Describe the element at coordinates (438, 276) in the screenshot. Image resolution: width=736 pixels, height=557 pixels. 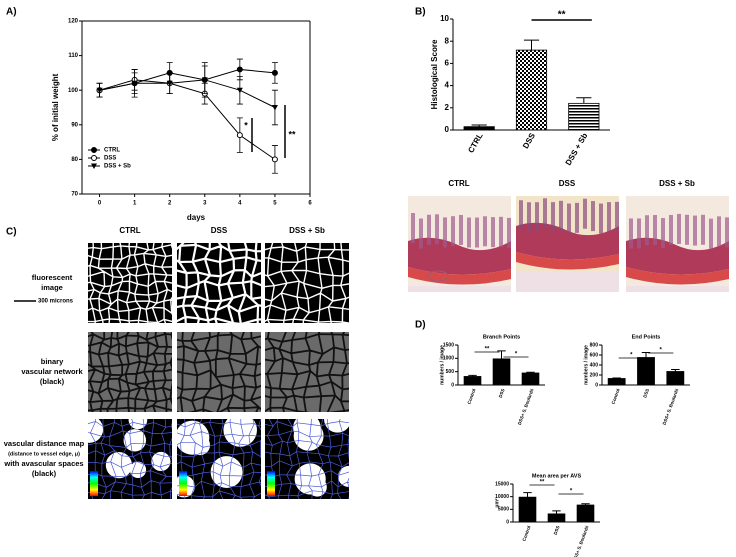
I see `vessel` at that location.